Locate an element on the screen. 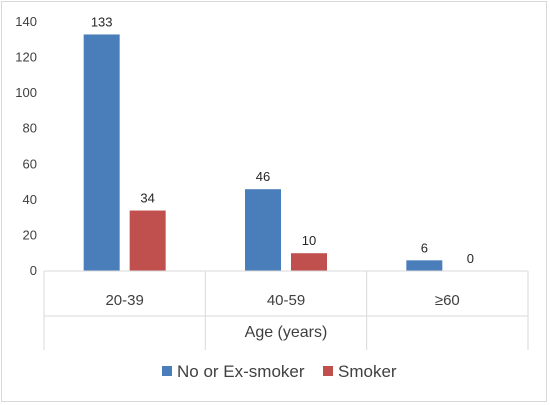  legend: No or Ex-smoker Smoker is located at coordinates (279, 371).